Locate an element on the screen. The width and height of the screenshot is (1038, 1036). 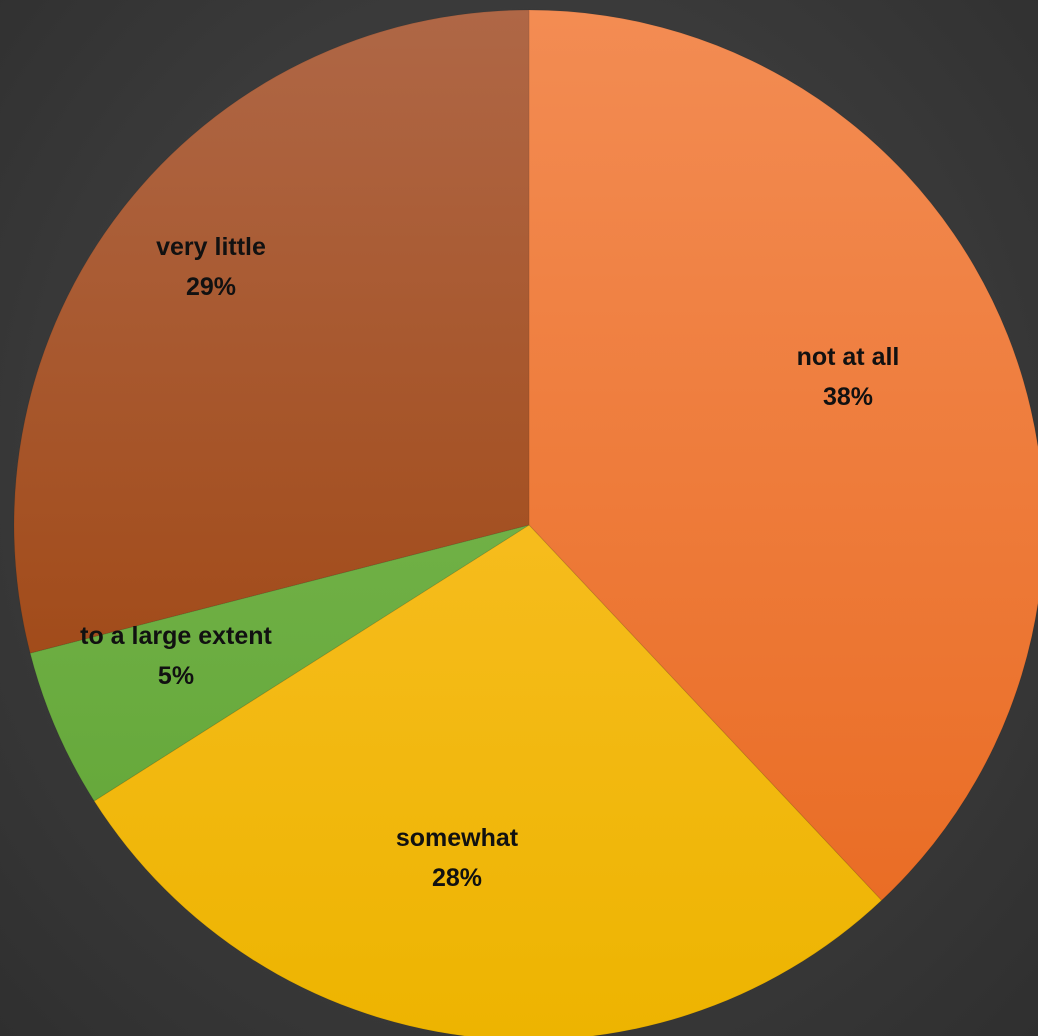
slice-label-somewhat: somewhat is located at coordinates (457, 838).